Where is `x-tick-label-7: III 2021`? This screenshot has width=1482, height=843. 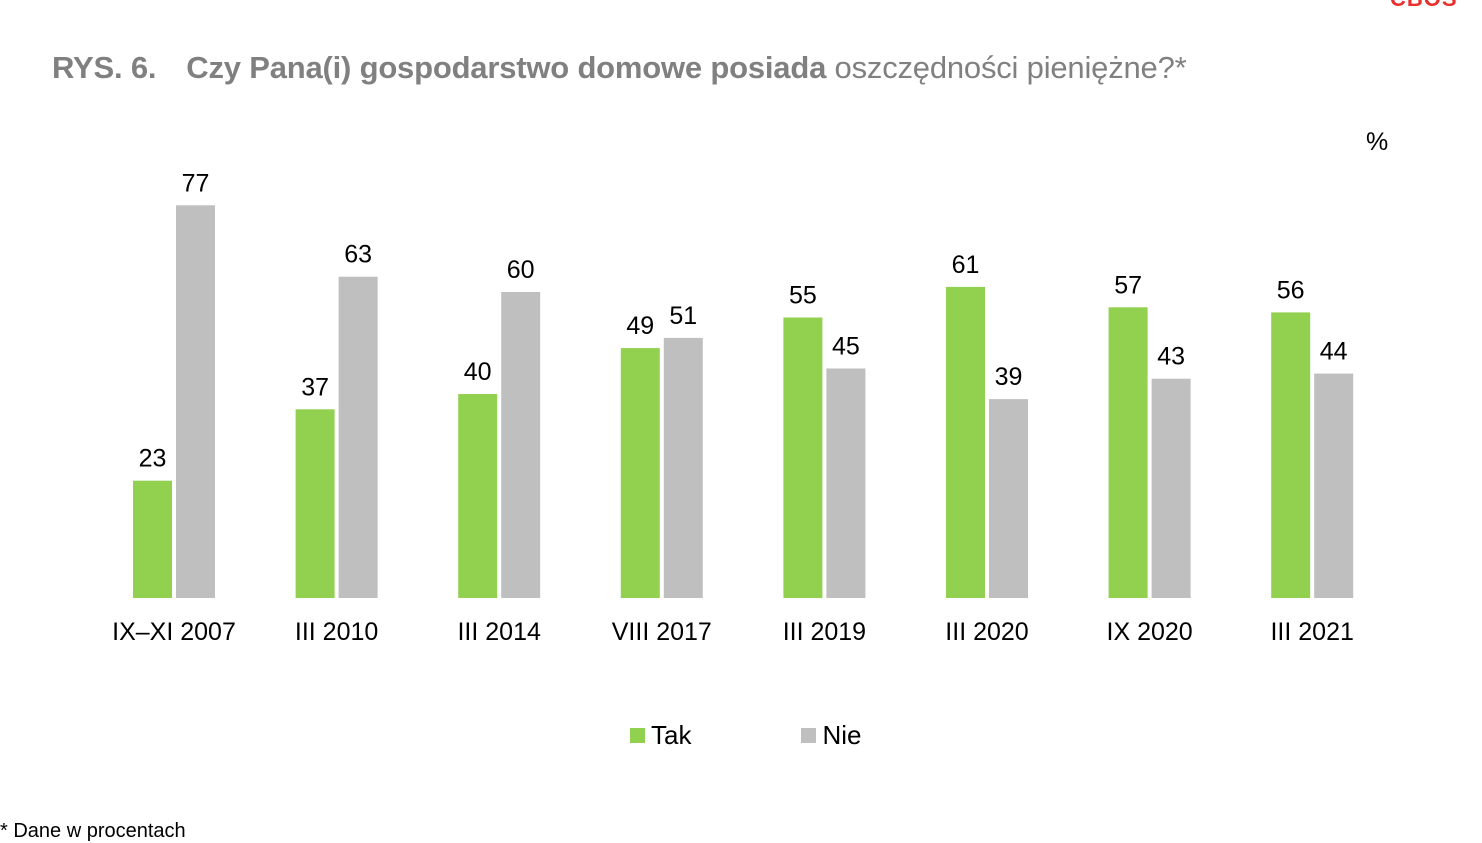 x-tick-label-7: III 2021 is located at coordinates (1311, 632).